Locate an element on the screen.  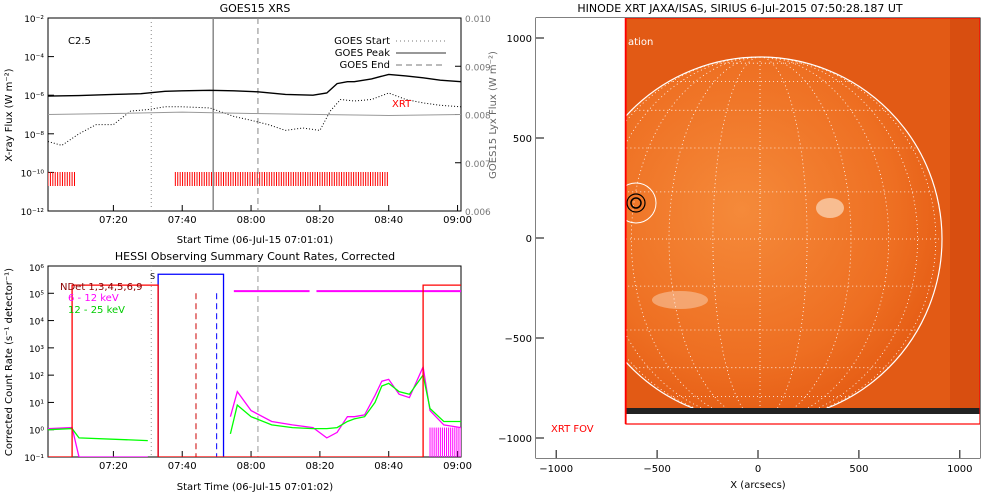
image-corner-text: ation is located at coordinates (640, 42).